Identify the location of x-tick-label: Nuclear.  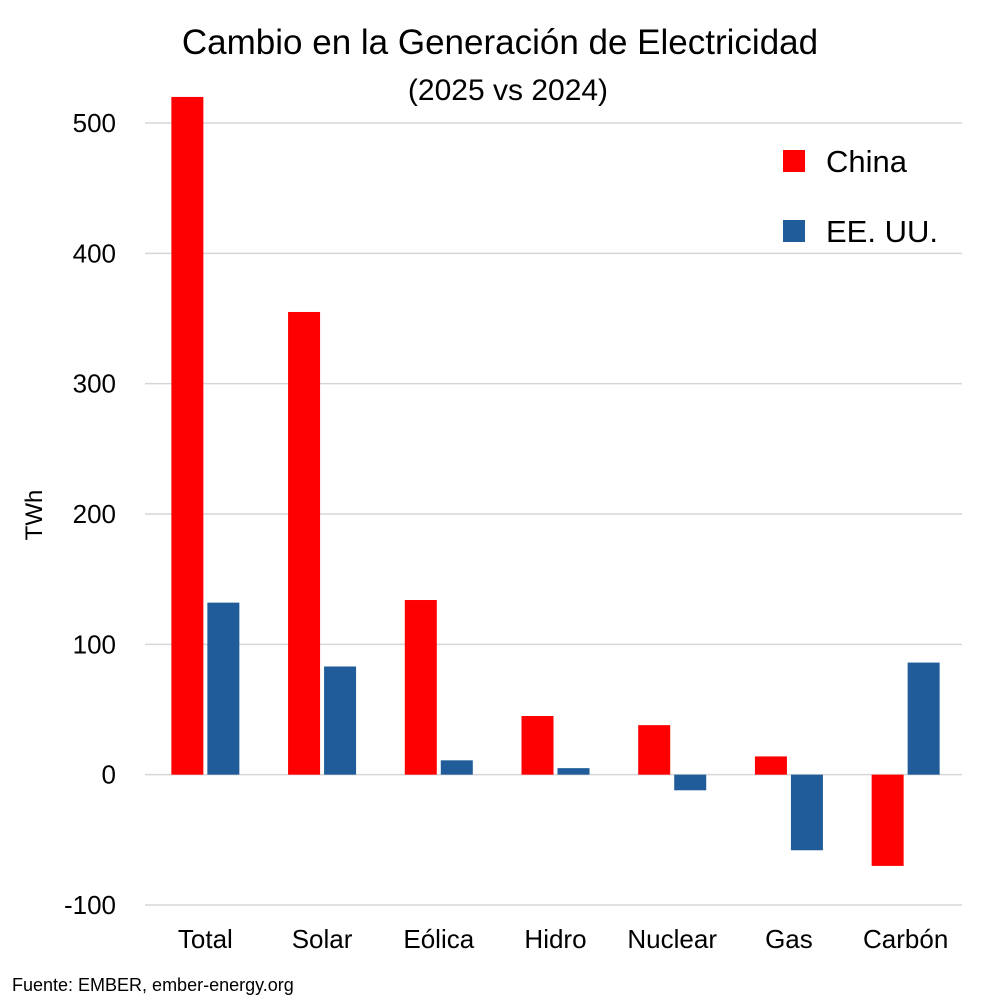
(672, 939).